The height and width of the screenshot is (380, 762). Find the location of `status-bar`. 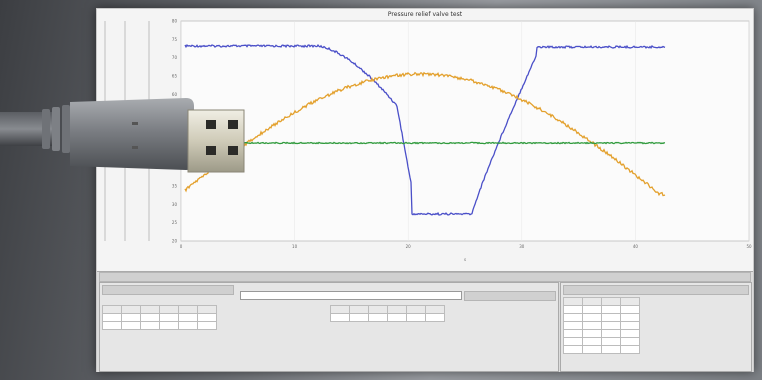

status-bar is located at coordinates (425, 277).